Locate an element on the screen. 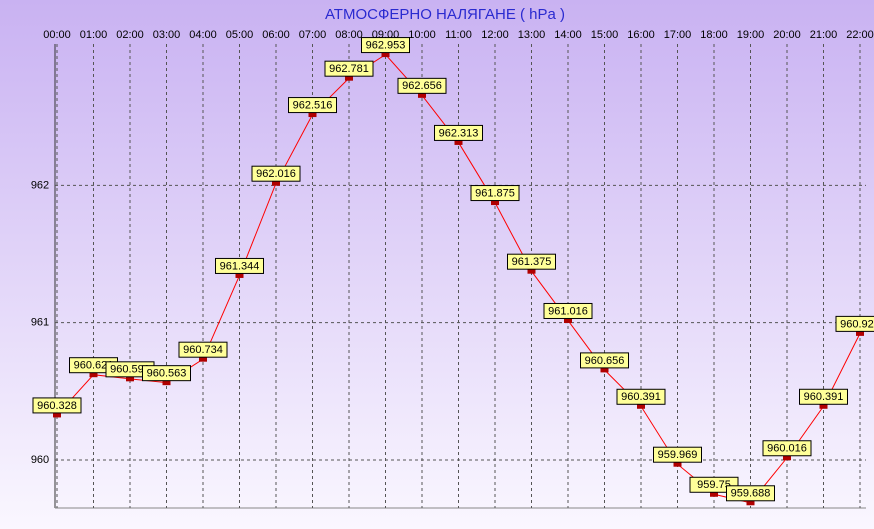 This screenshot has height=529, width=874. y-tick-label: 962 is located at coordinates (40, 185).